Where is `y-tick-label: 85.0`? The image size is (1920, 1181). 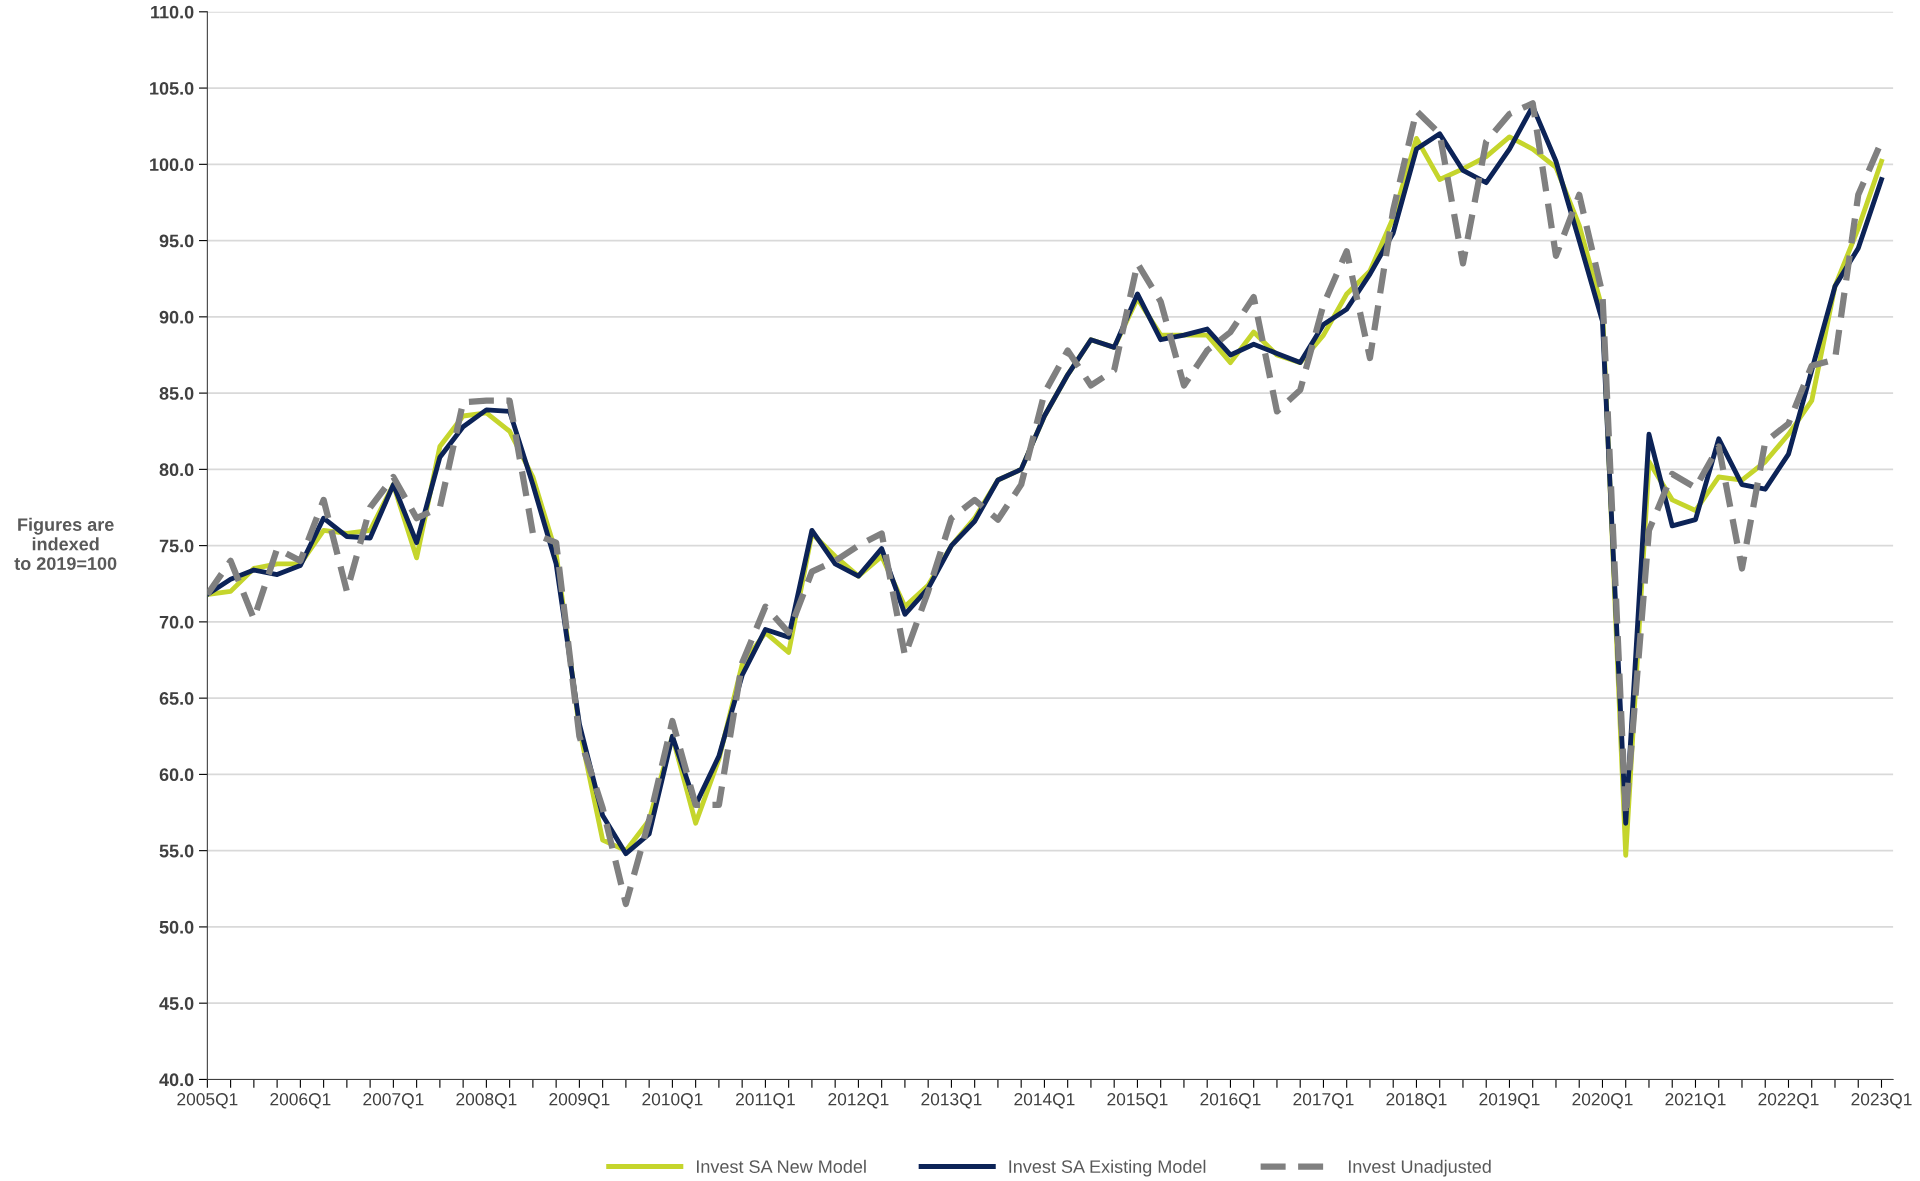 y-tick-label: 85.0 is located at coordinates (176, 393).